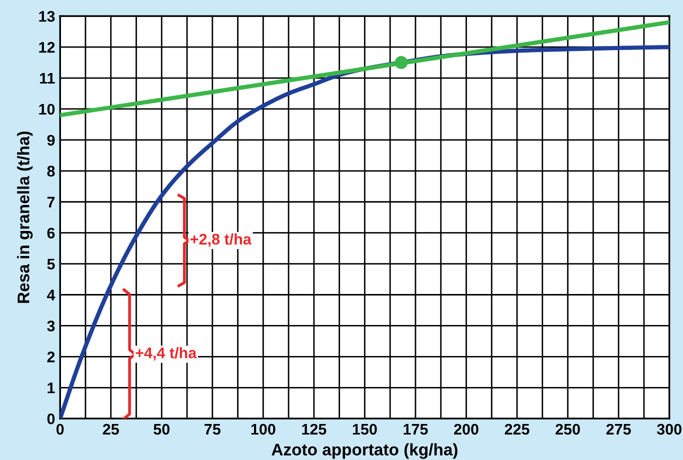 The width and height of the screenshot is (683, 460). I want to click on x-tick-label: 100, so click(263, 429).